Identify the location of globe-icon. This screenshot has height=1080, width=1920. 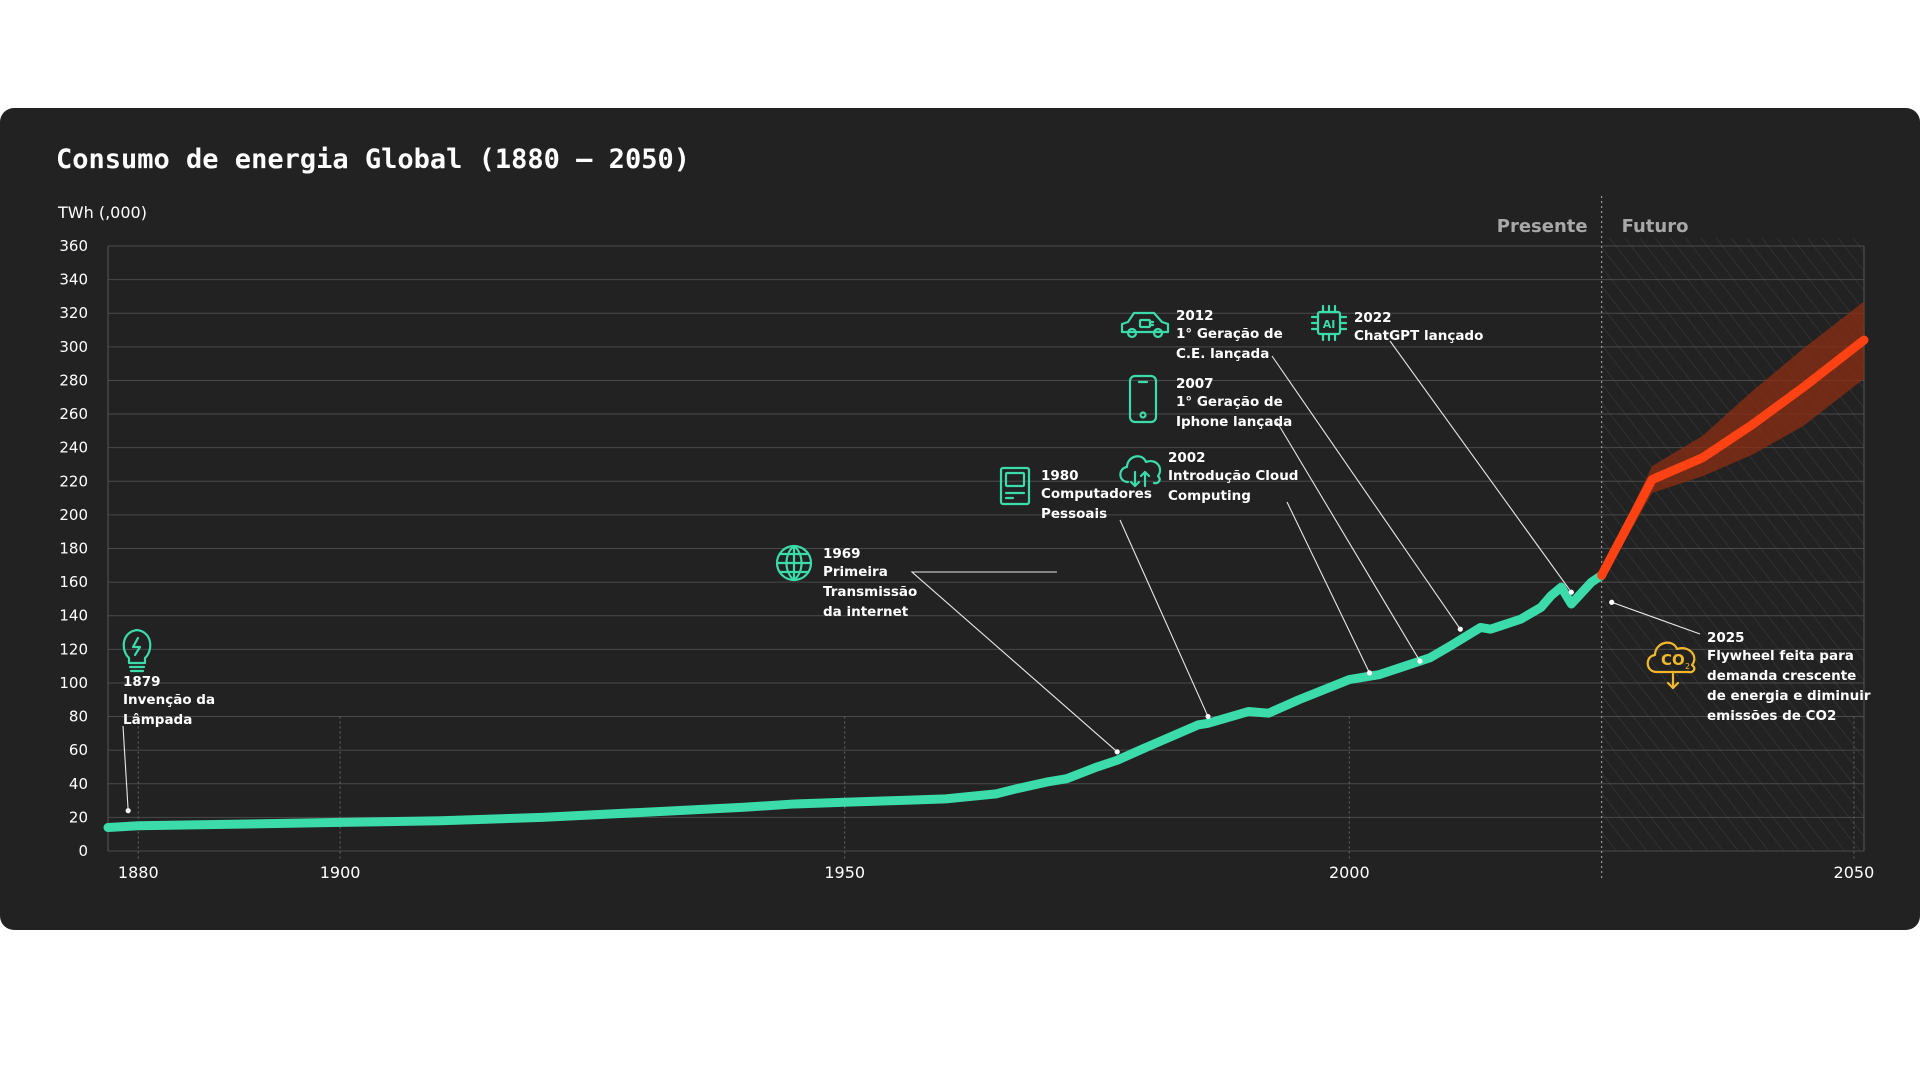
(794, 563).